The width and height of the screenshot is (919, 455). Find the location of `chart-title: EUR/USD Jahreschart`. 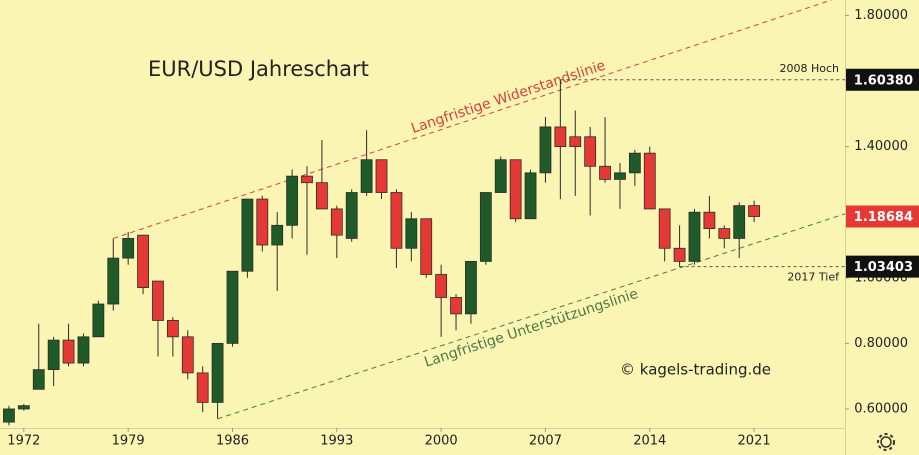

chart-title: EUR/USD Jahreschart is located at coordinates (258, 69).